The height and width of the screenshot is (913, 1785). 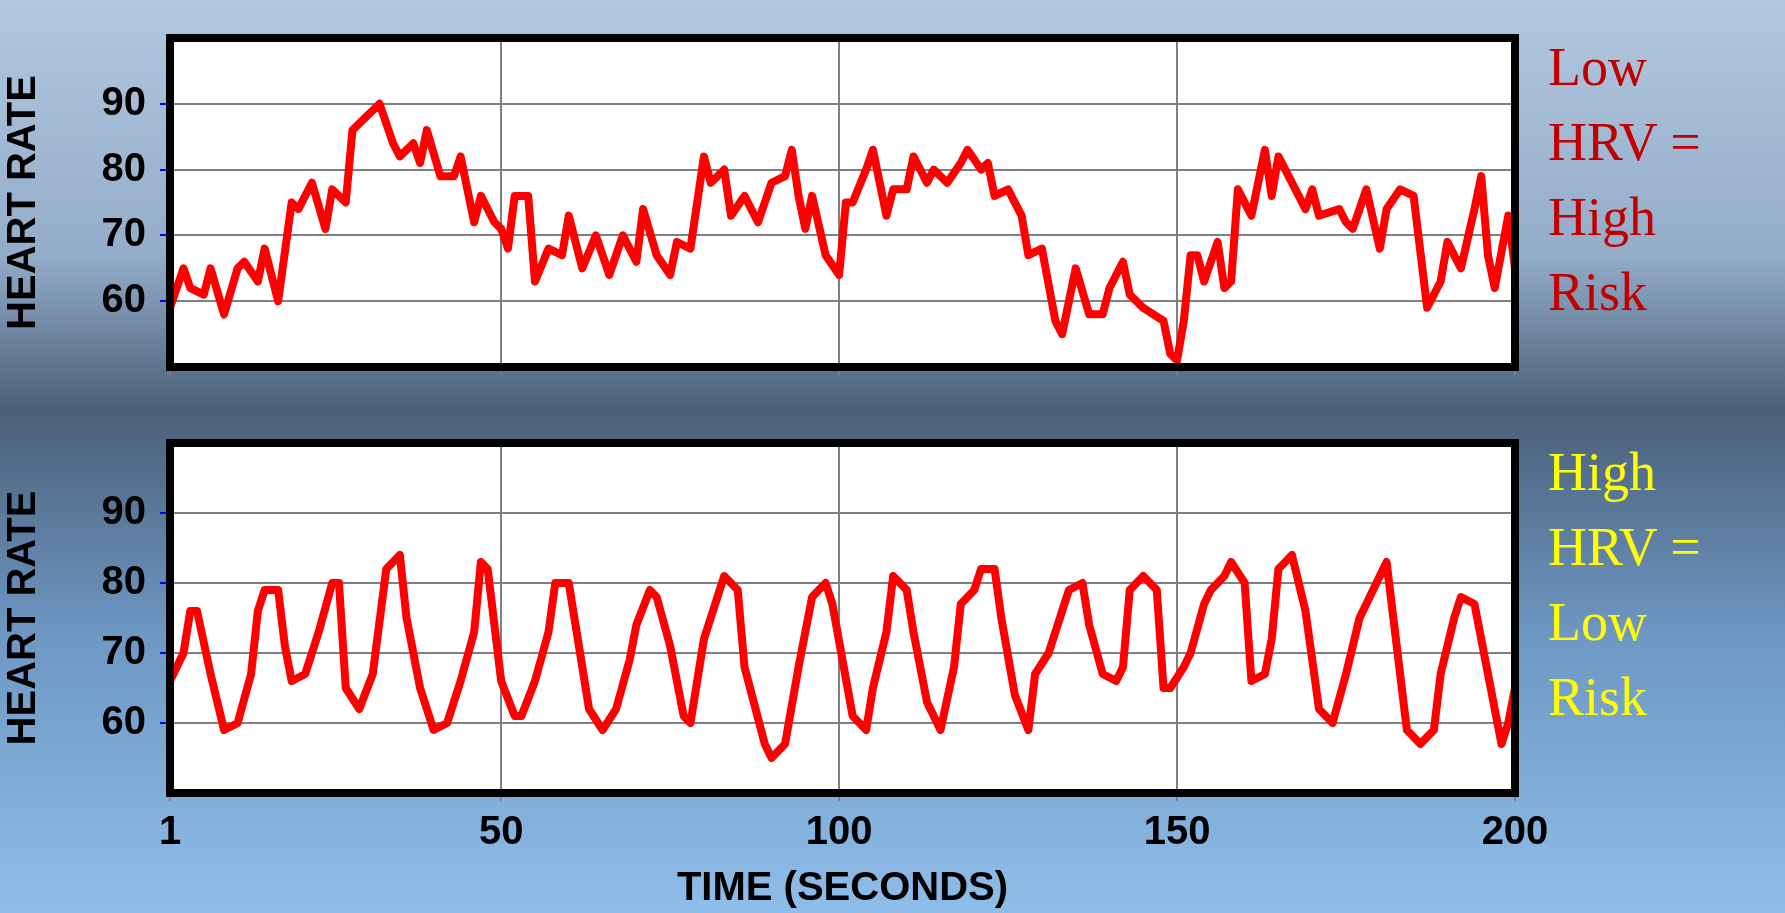 What do you see at coordinates (1515, 830) in the screenshot?
I see `x-tick-label: 200` at bounding box center [1515, 830].